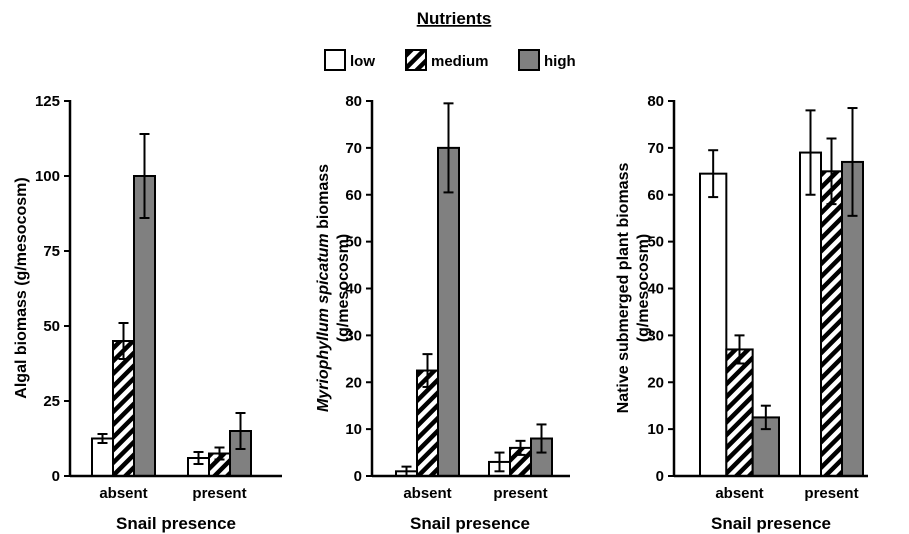  Describe the element at coordinates (21, 287) in the screenshot. I see `y-axis-label: Algal biomass (g/mesocosm)` at that location.